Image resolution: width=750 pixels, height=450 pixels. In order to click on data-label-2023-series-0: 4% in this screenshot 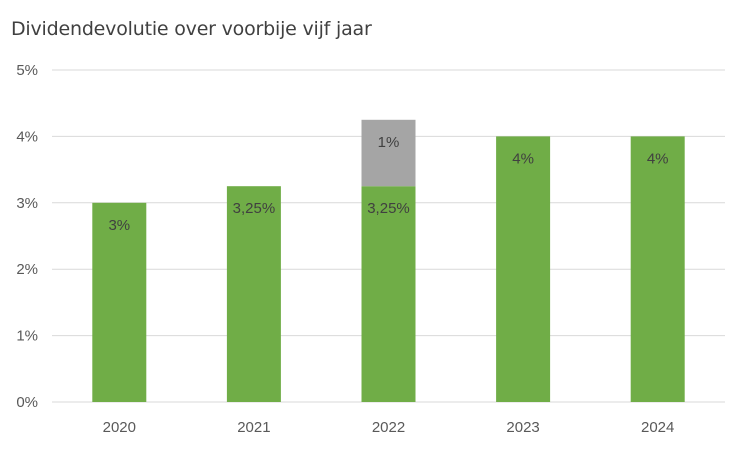, I will do `click(523, 158)`.